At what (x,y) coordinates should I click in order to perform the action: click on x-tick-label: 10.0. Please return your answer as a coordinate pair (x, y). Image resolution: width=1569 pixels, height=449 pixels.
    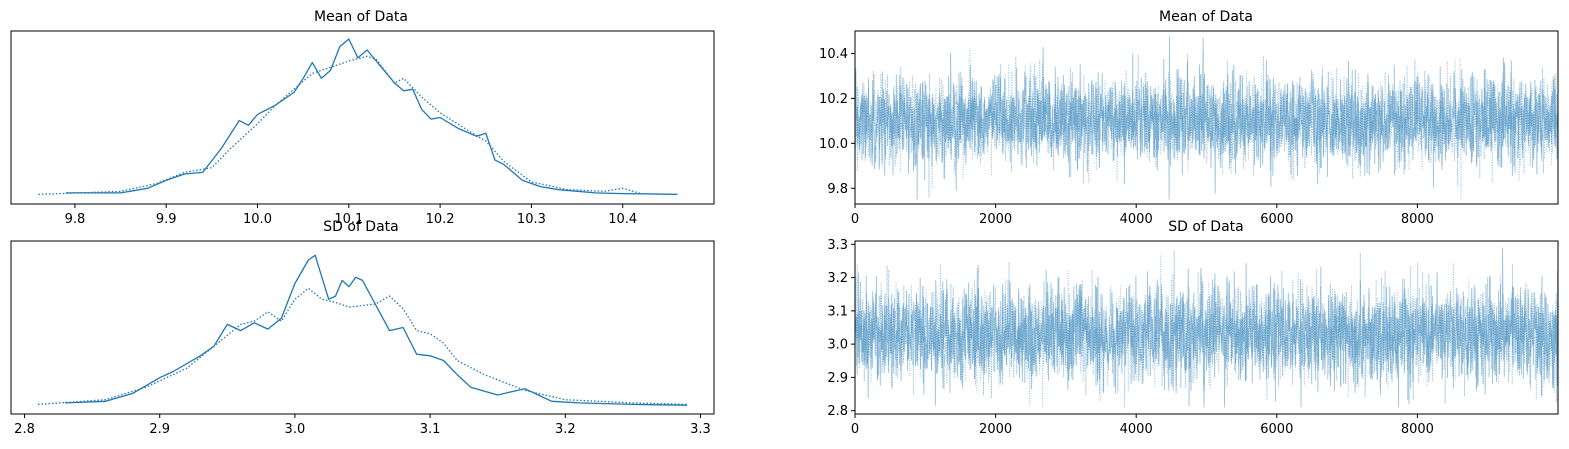
    Looking at the image, I should click on (257, 219).